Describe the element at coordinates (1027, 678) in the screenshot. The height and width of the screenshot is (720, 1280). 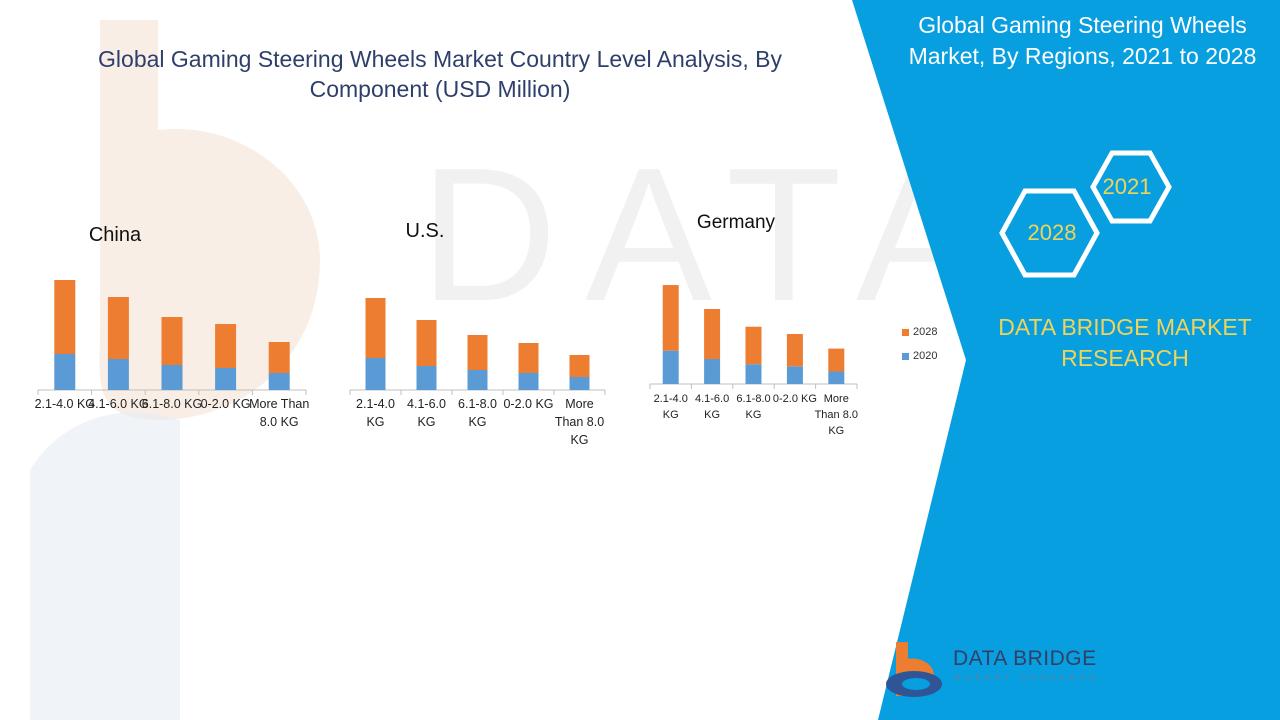
I see `logo-tagline: MARKET RESEARCH` at that location.